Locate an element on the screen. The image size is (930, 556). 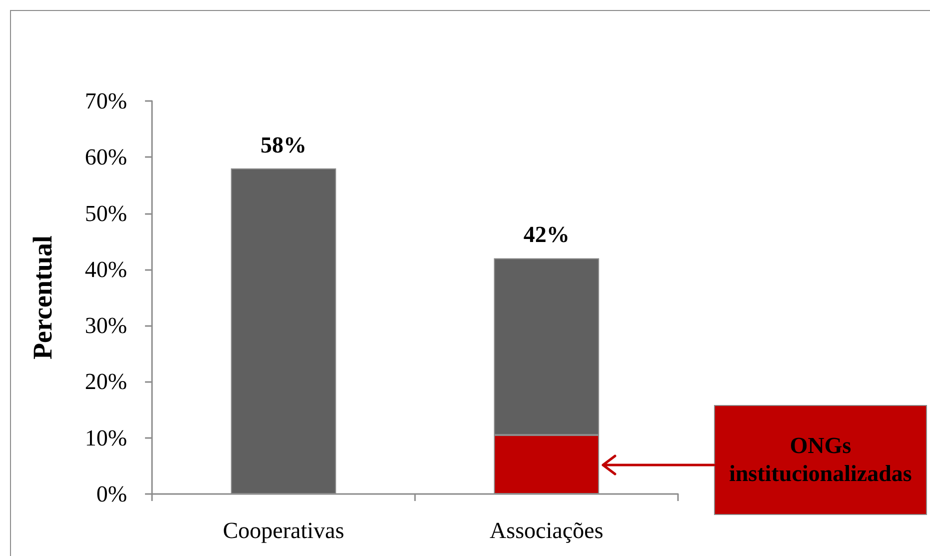
y-tick-label: 30% is located at coordinates (105, 325).